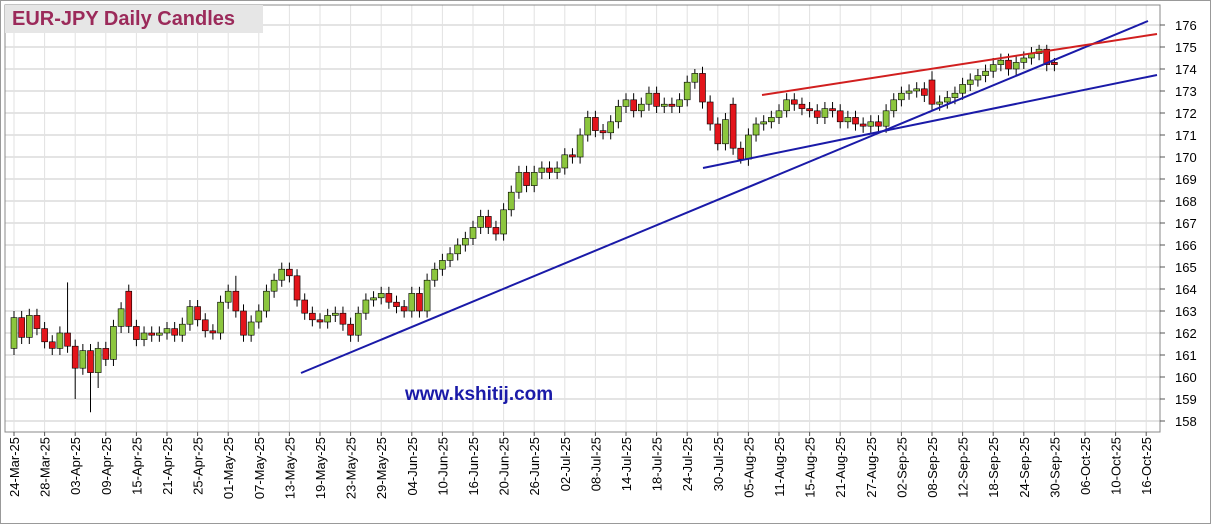 The width and height of the screenshot is (1211, 529). Describe the element at coordinates (504, 466) in the screenshot. I see `x-tick-label: 20-Jun-25` at that location.